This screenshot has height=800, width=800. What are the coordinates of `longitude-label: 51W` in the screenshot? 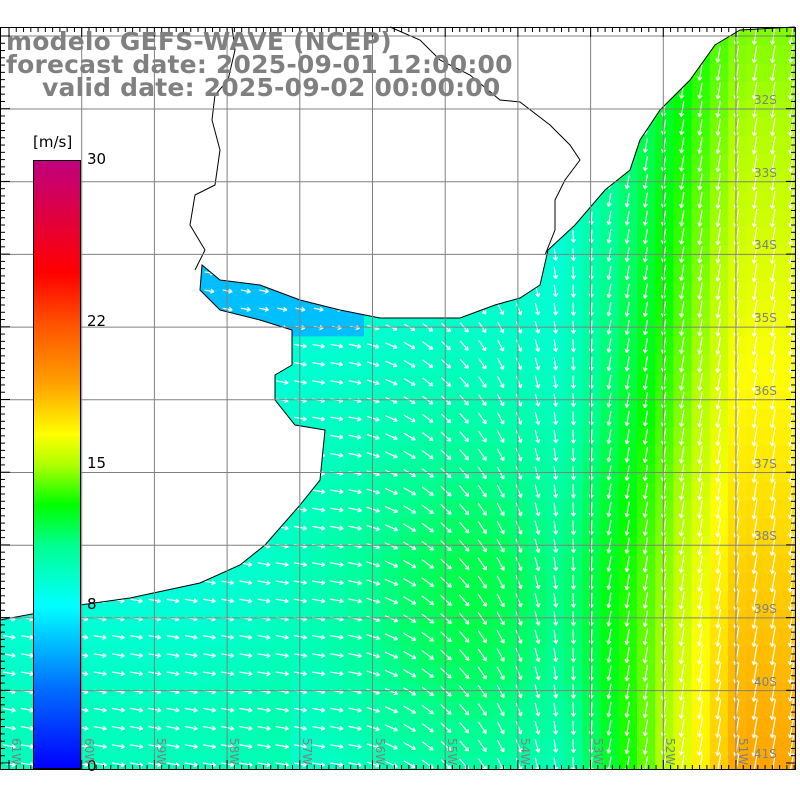 It's located at (743, 752).